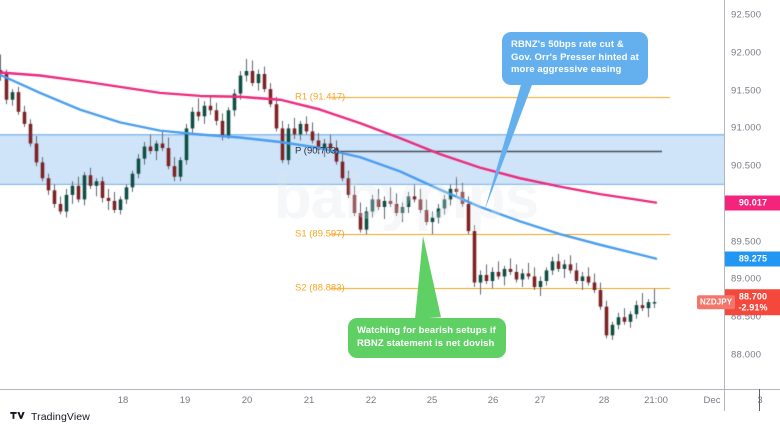 This screenshot has width=780, height=425. What do you see at coordinates (746, 166) in the screenshot?
I see `price-axis-tick: 90.500` at bounding box center [746, 166].